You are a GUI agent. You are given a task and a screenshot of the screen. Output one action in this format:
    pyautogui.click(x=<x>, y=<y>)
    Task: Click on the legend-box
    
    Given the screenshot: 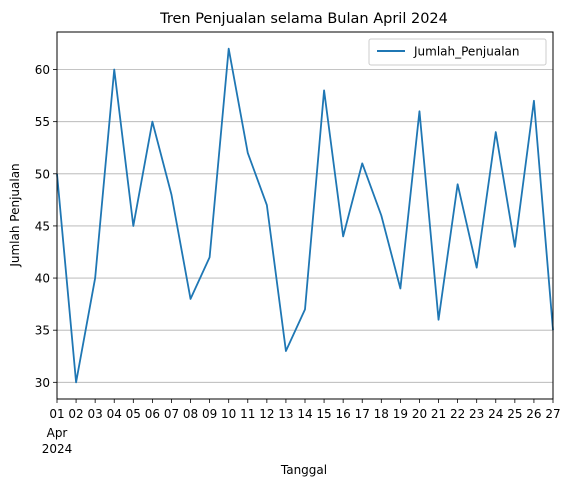 What is the action you would take?
    pyautogui.click(x=457, y=52)
    